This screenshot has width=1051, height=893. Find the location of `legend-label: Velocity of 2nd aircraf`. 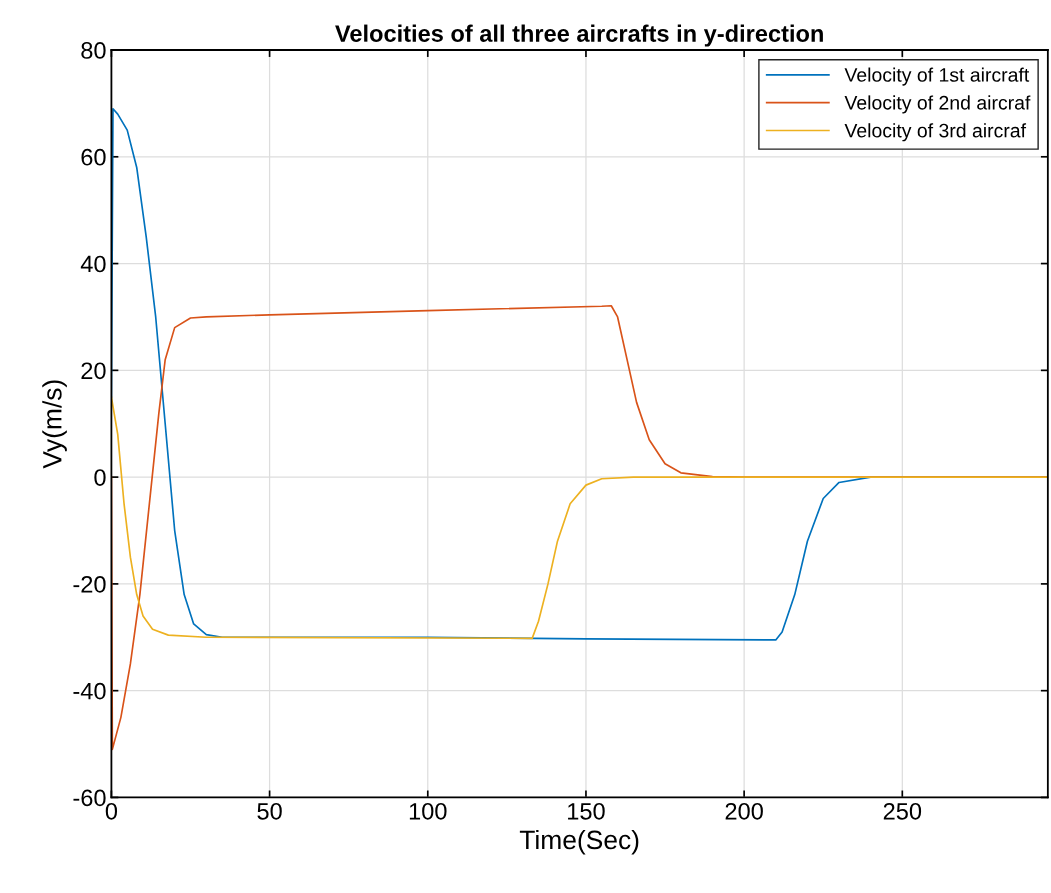

legend-label: Velocity of 2nd aircraf is located at coordinates (937, 104).